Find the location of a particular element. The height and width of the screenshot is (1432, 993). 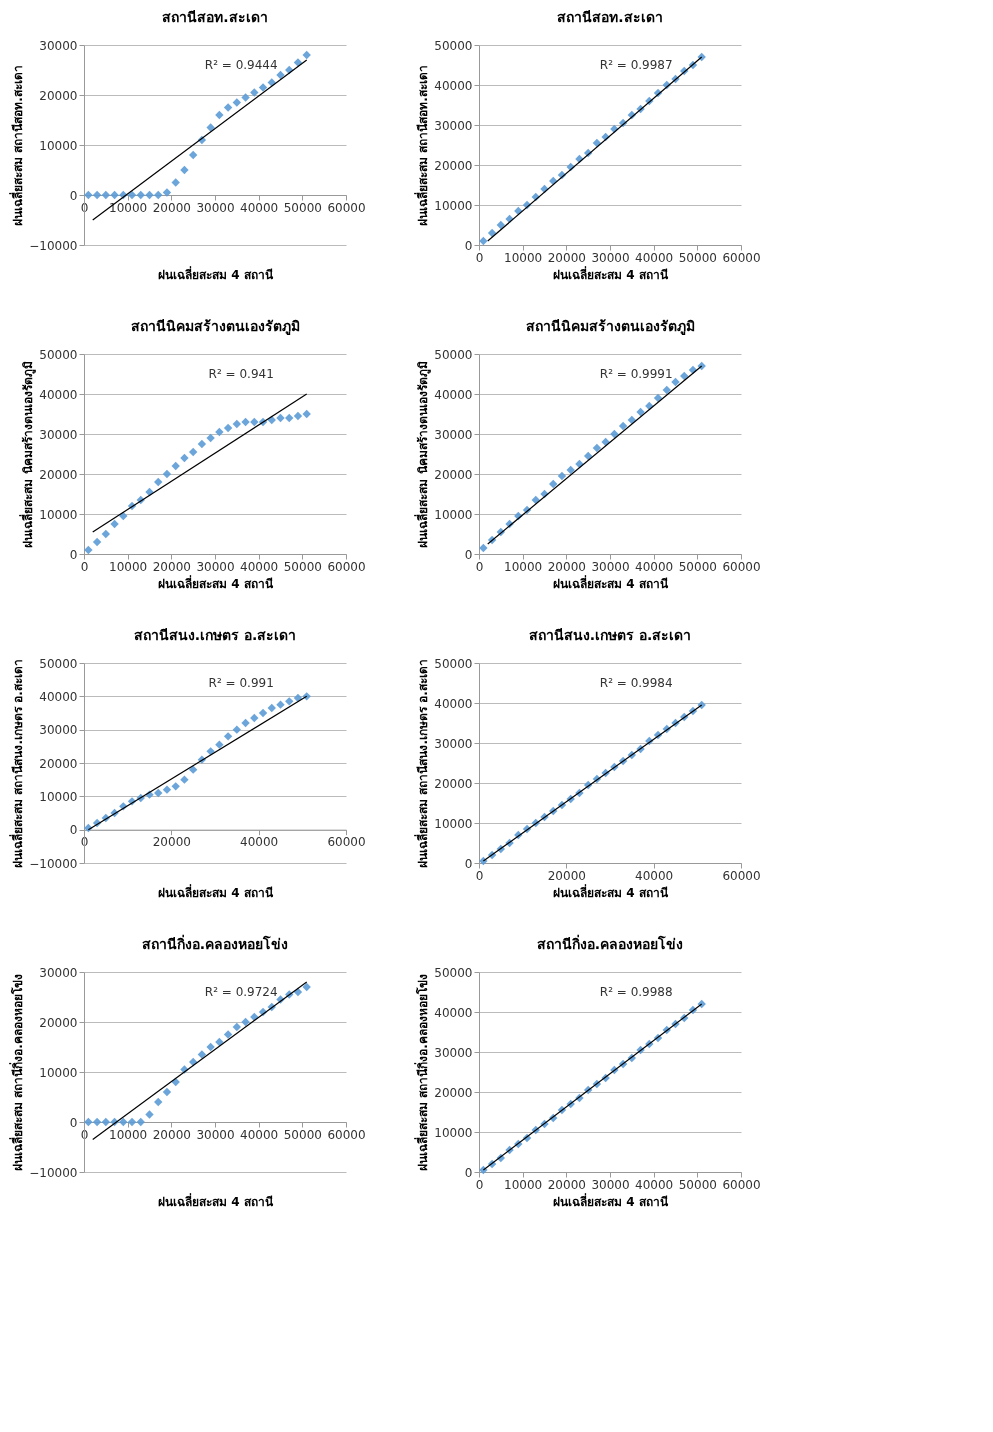

annotation: R² = 0.991 is located at coordinates (241, 683).